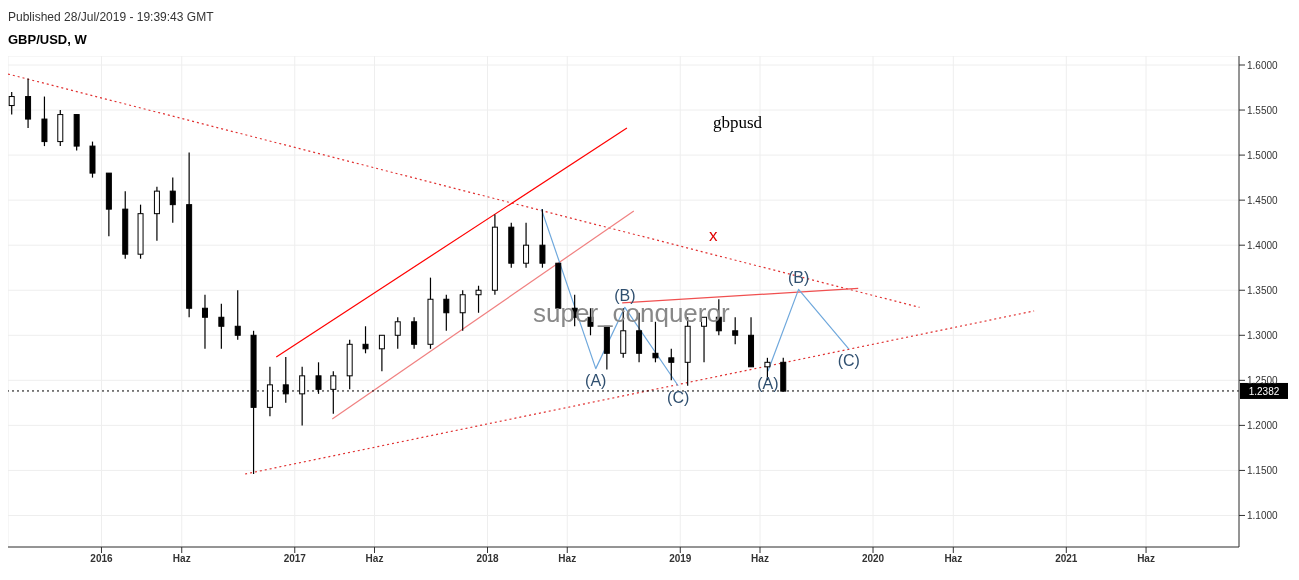 This screenshot has width=1299, height=580. I want to click on x-tick-label: 2018, so click(488, 559).